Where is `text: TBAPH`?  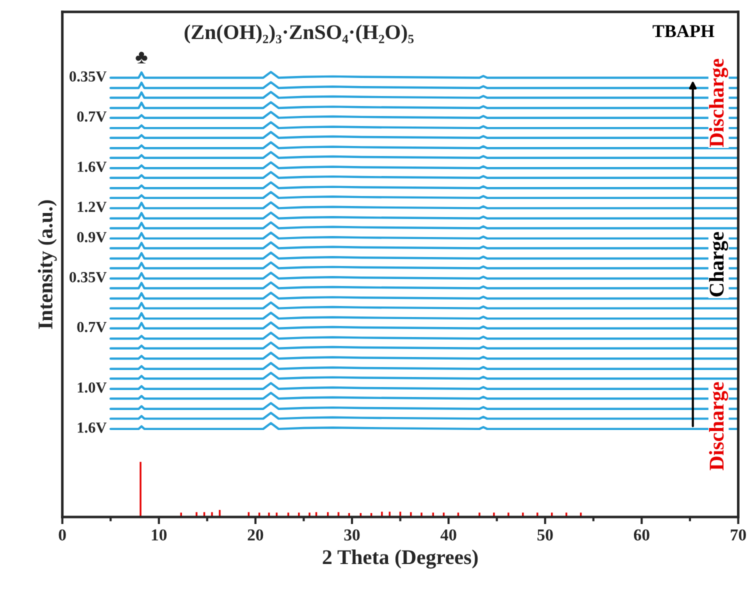
text: TBAPH is located at coordinates (683, 31).